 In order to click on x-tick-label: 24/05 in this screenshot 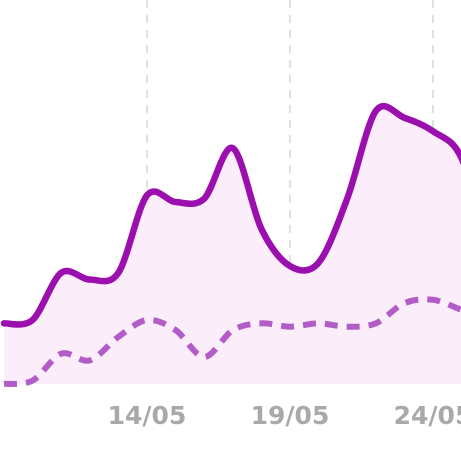, I will do `click(427, 415)`.